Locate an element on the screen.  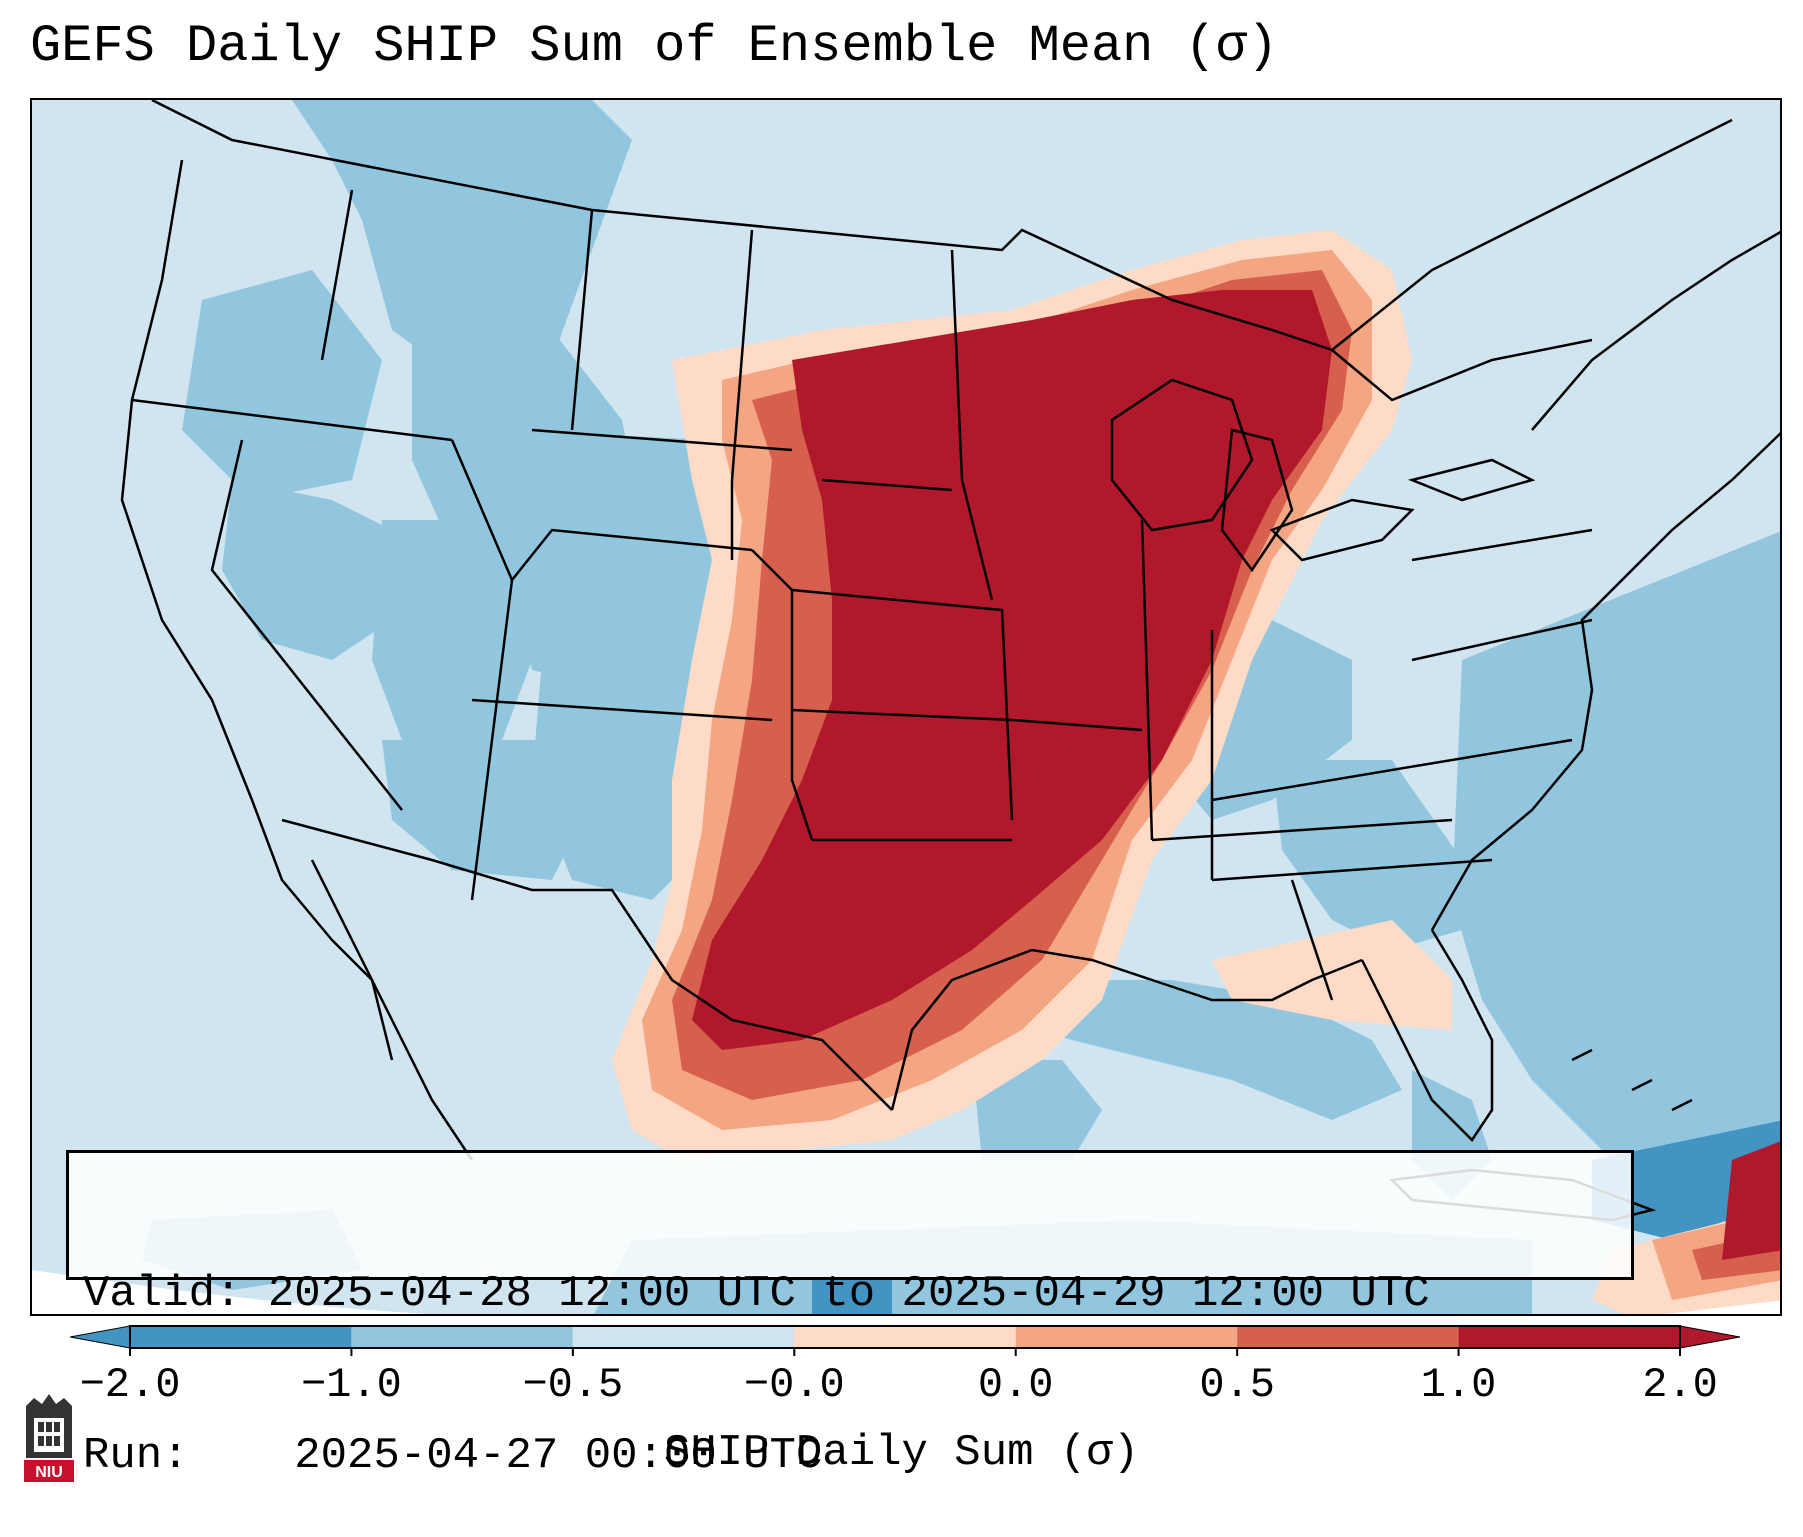
colorbar-tick-label: −1.0 is located at coordinates (351, 1380).